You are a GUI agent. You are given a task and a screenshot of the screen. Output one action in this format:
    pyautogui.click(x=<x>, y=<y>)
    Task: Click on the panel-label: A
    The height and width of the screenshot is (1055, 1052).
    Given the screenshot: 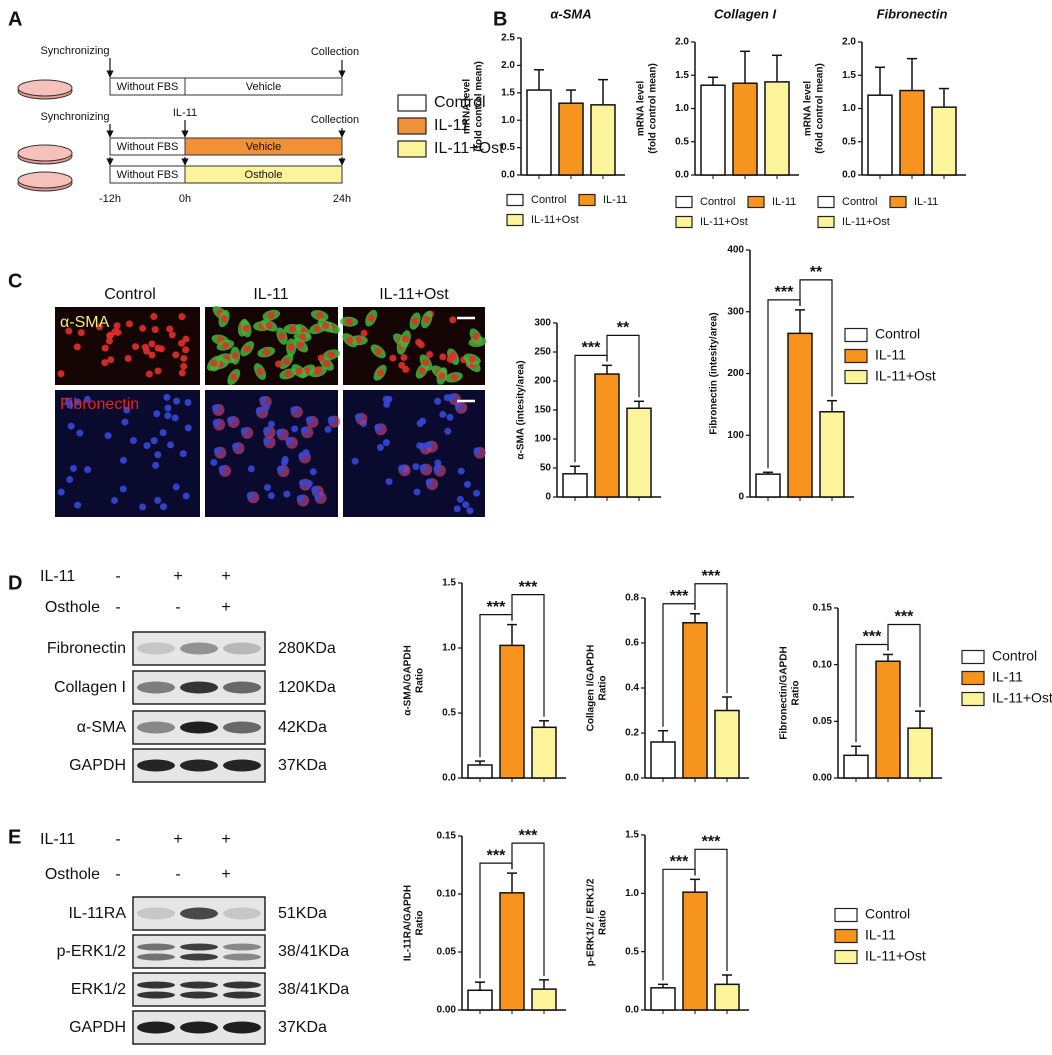 What is the action you would take?
    pyautogui.click(x=15, y=19)
    